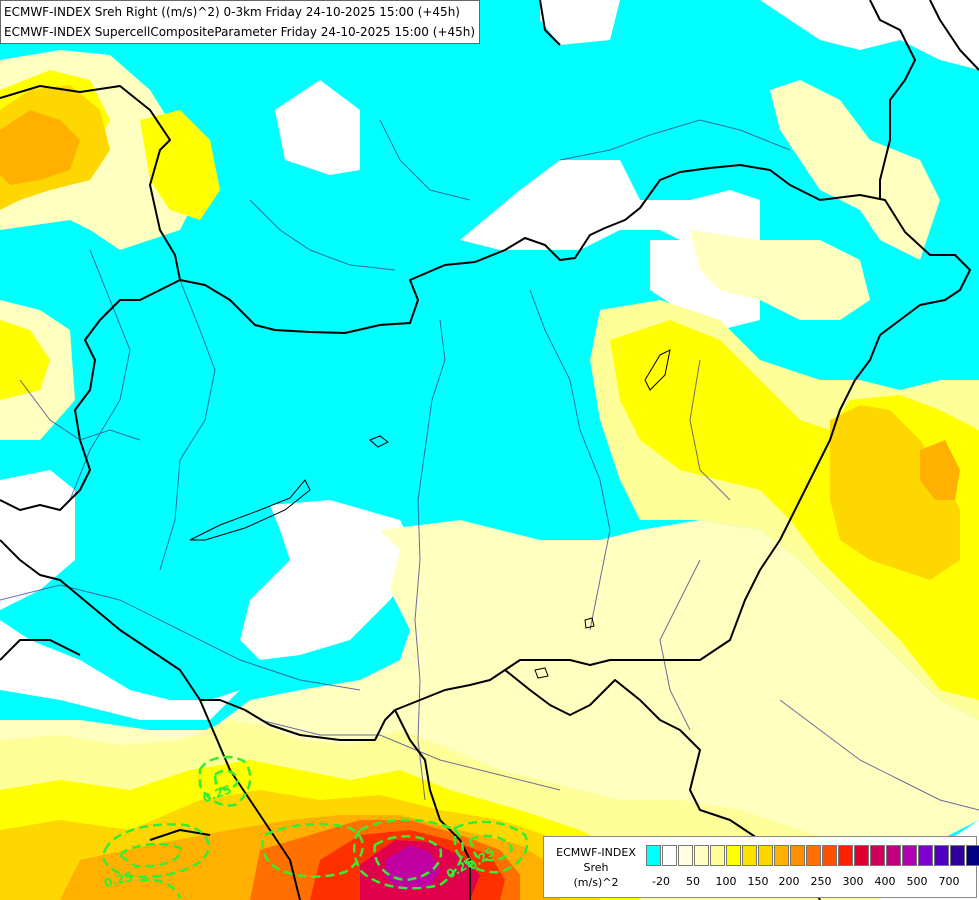 The image size is (979, 900). What do you see at coordinates (789, 881) in the screenshot?
I see `legend-tick: 200` at bounding box center [789, 881].